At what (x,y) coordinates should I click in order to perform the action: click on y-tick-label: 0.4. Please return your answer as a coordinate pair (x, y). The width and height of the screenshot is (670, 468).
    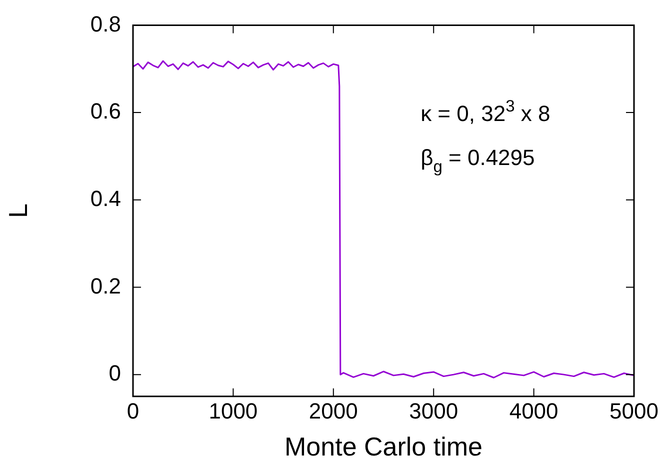
    Looking at the image, I should click on (105, 198).